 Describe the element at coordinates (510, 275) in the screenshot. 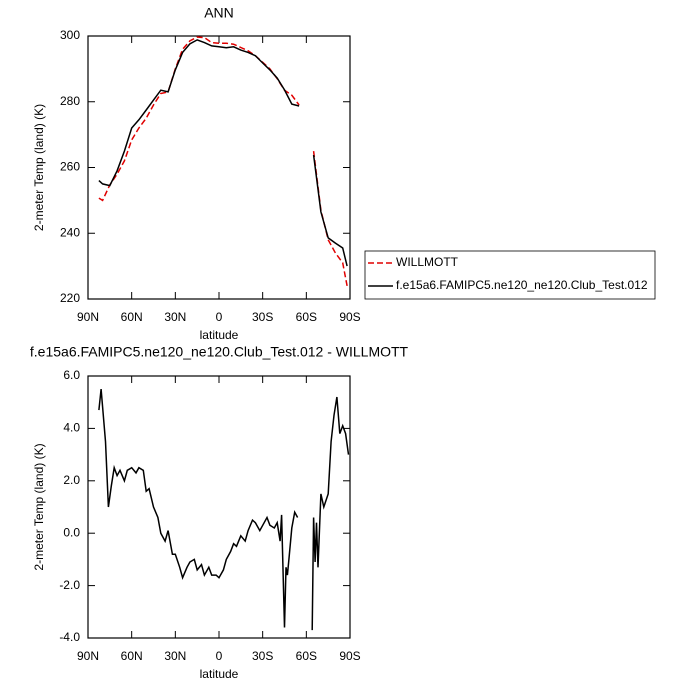

I see `legend-box` at that location.